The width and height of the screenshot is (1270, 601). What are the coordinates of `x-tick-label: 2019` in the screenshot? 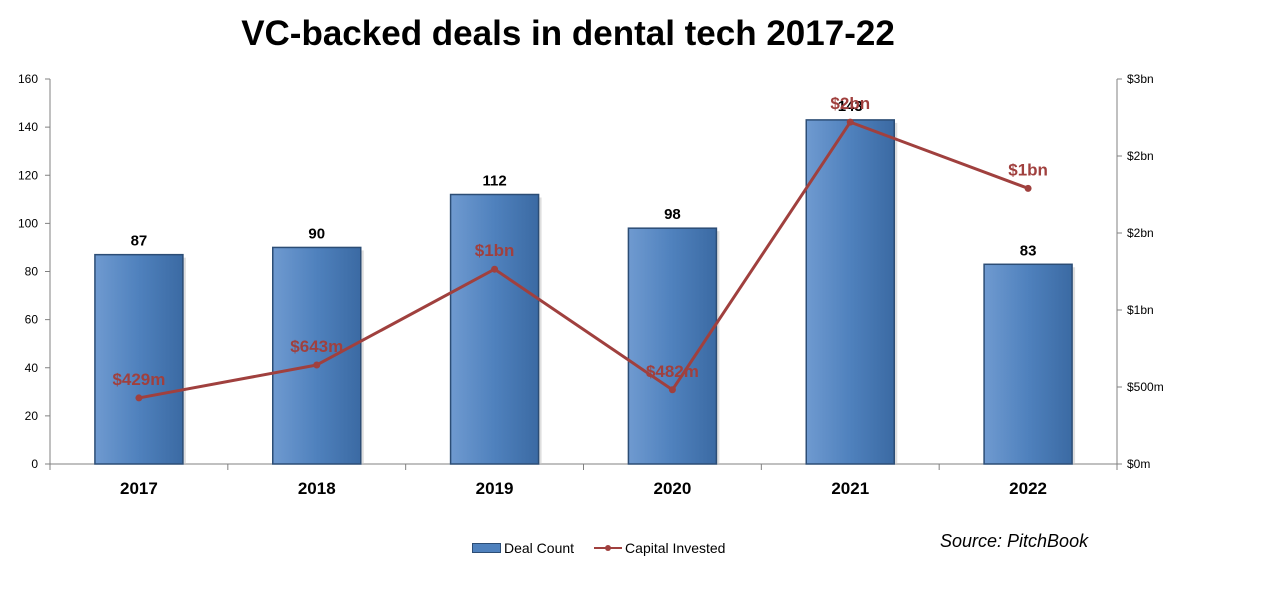 It's located at (495, 488).